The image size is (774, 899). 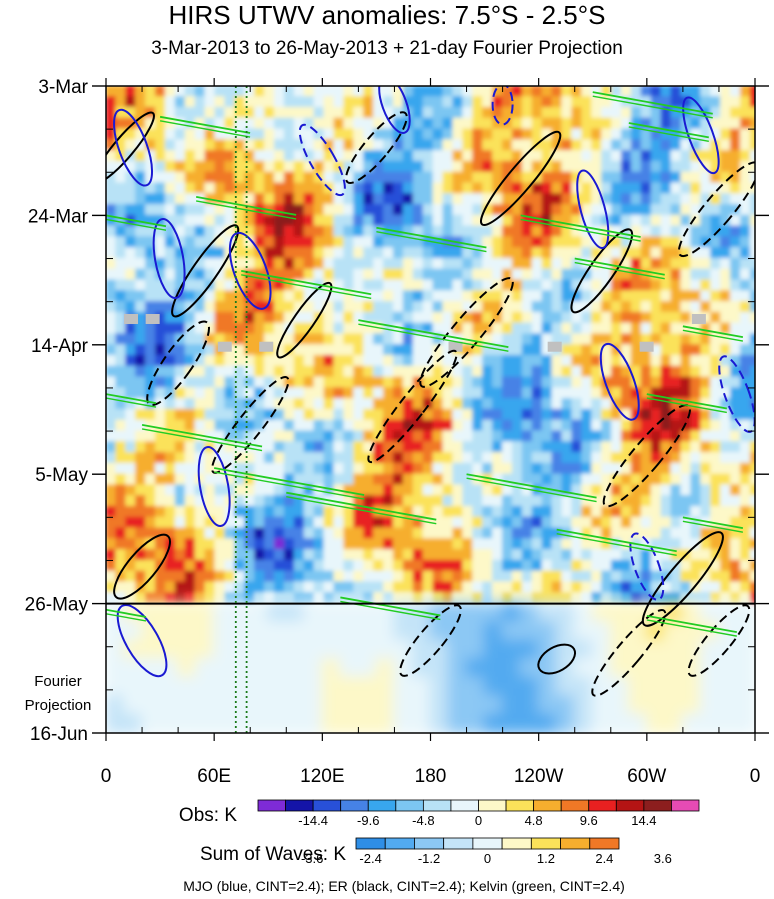 I want to click on obs-colorbar: Obs: K -14.4 -9.6 -4.8 0 4.8 9.6 14.4, so click(x=439, y=813).